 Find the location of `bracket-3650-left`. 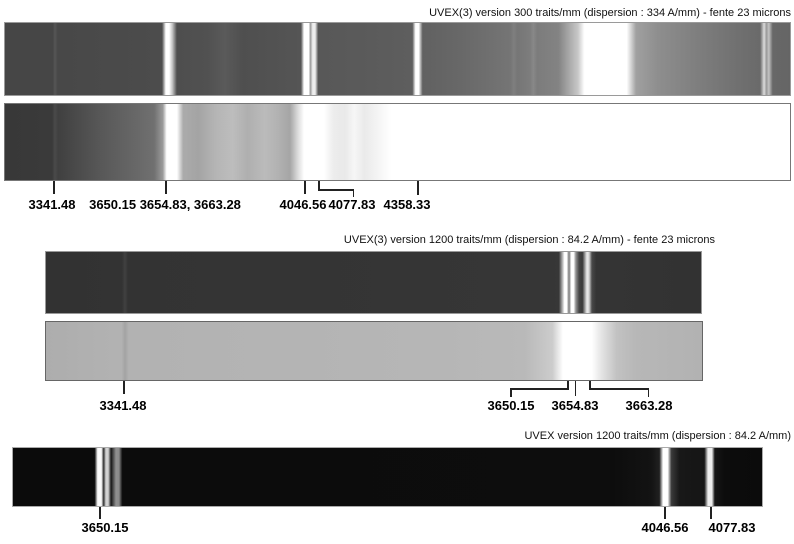

bracket-3650-left is located at coordinates (511, 392).